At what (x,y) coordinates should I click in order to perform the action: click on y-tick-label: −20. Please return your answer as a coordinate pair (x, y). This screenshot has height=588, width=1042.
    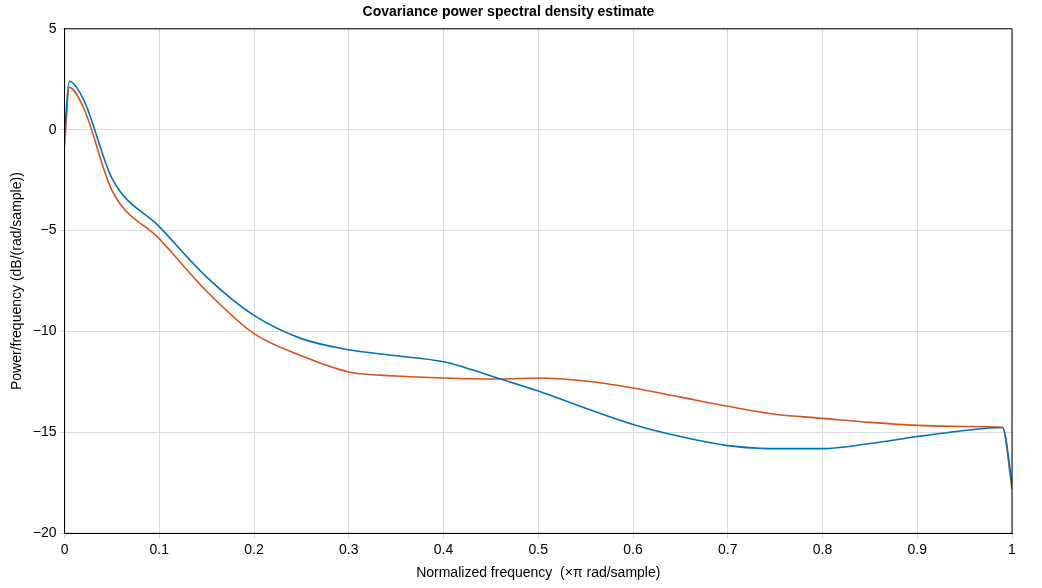
    Looking at the image, I should click on (44, 532).